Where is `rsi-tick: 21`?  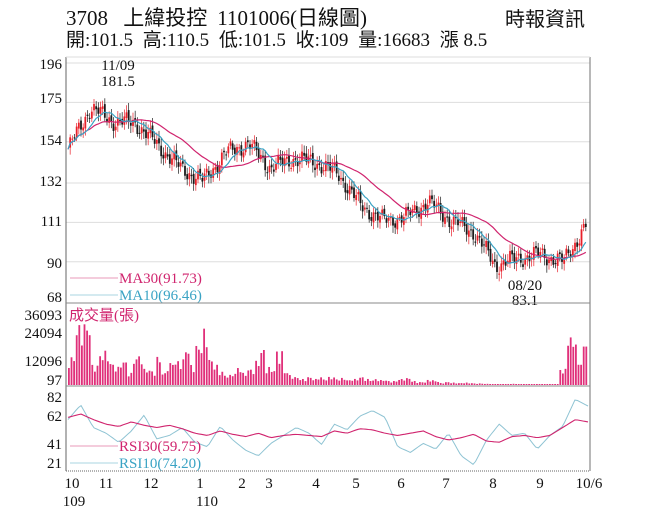
rsi-tick: 21 is located at coordinates (54, 464).